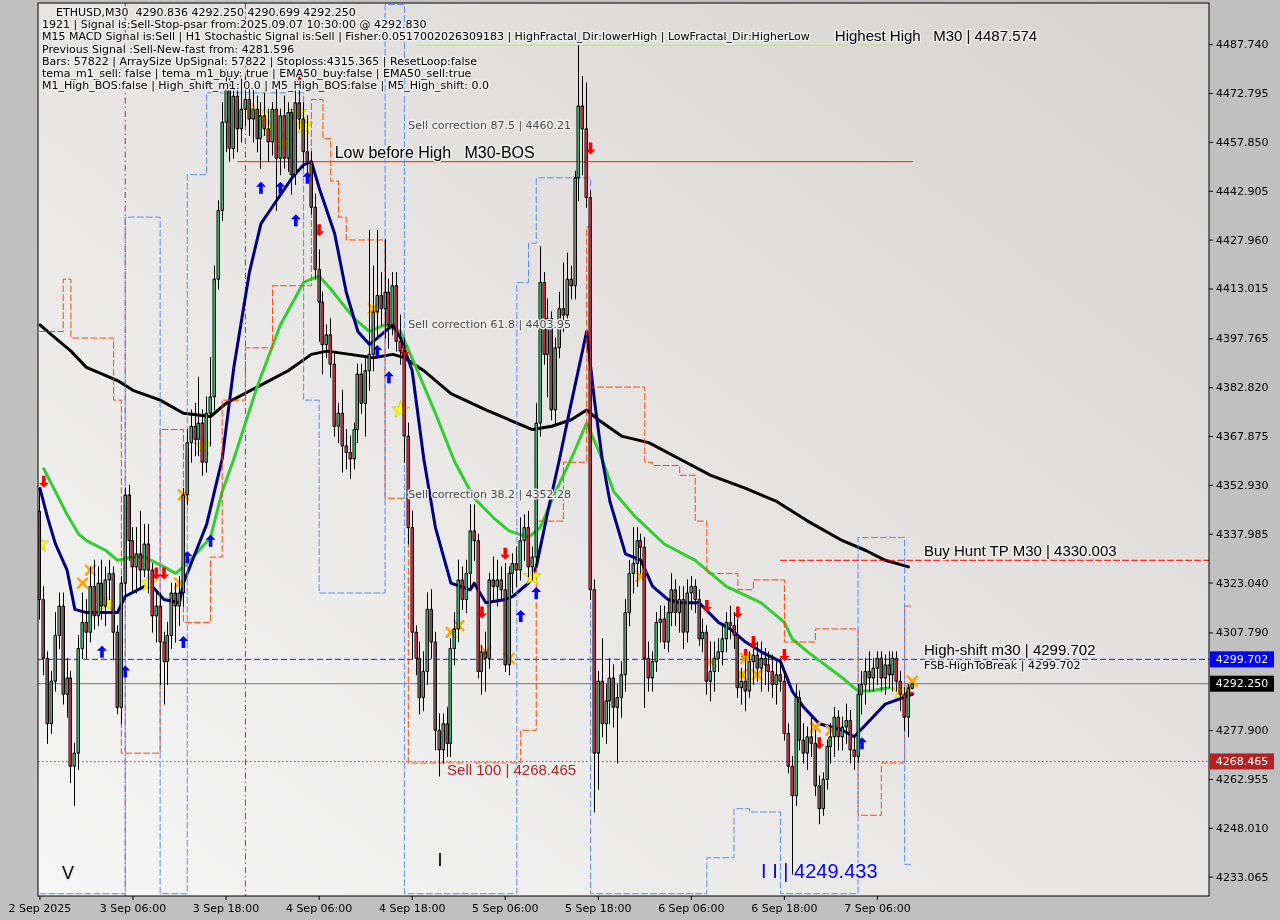 The width and height of the screenshot is (1280, 920). Describe the element at coordinates (206, 12) in the screenshot. I see `chart-title: ETHUSD,M30 4290.836 4292.250 4290.699 4292.250` at that location.